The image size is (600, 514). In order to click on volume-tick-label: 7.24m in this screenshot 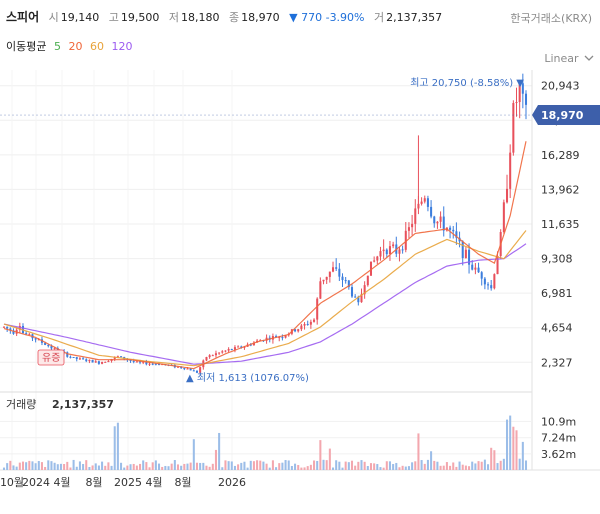, I will do `click(558, 438)`.